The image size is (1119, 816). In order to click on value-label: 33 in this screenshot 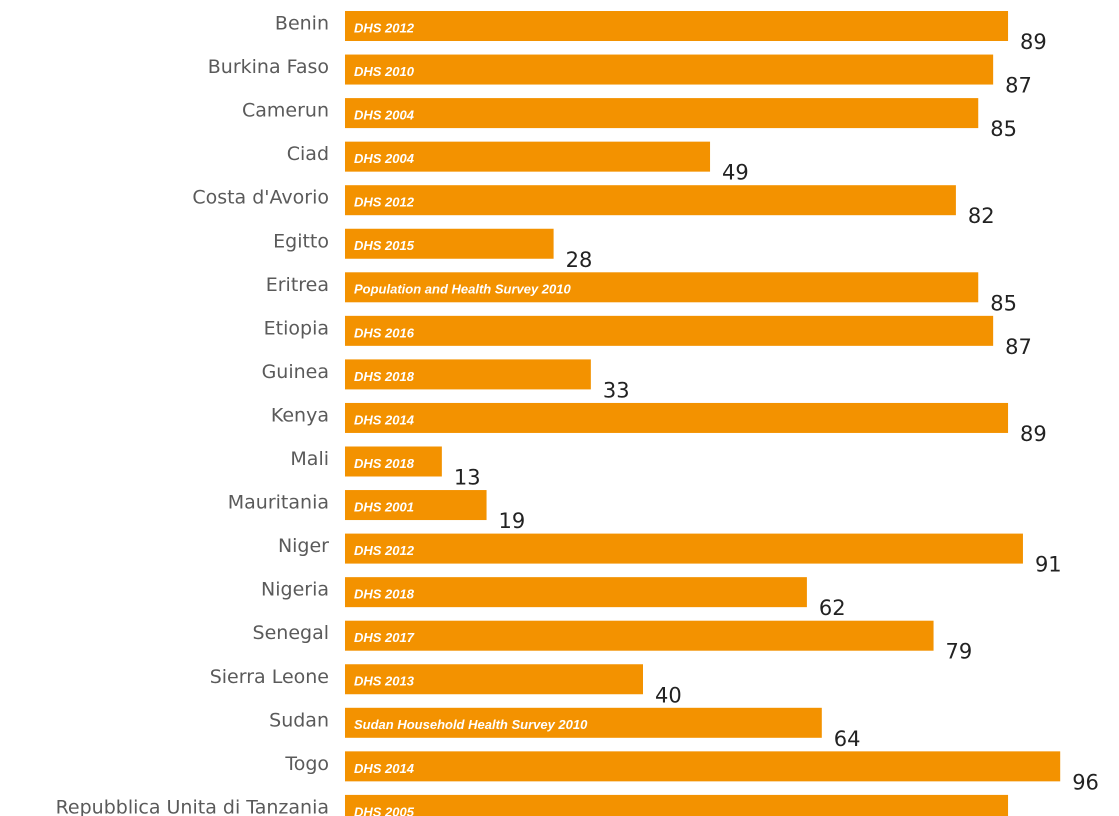, I will do `click(616, 390)`.